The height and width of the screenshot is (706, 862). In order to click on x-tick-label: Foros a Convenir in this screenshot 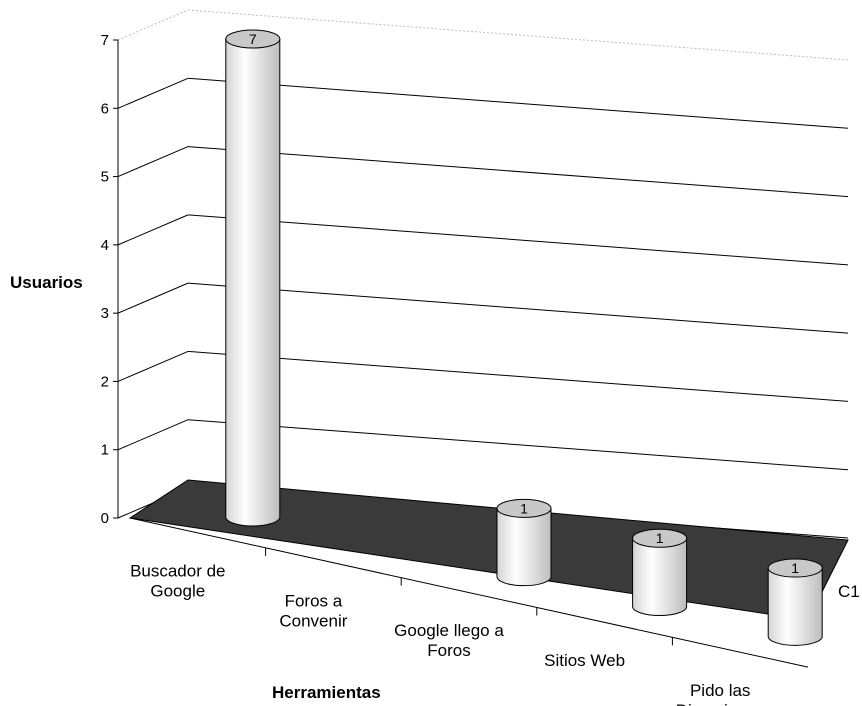, I will do `click(313, 610)`.